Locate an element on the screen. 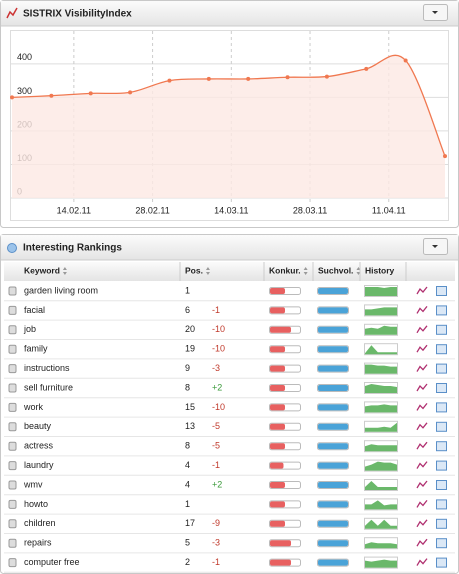 The width and height of the screenshot is (459, 574). keyword: job is located at coordinates (29, 329).